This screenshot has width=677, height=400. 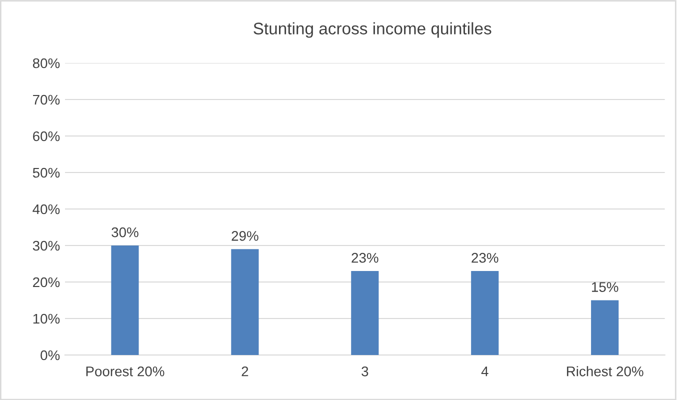 What do you see at coordinates (46, 209) in the screenshot?
I see `y-tick-label: 40%` at bounding box center [46, 209].